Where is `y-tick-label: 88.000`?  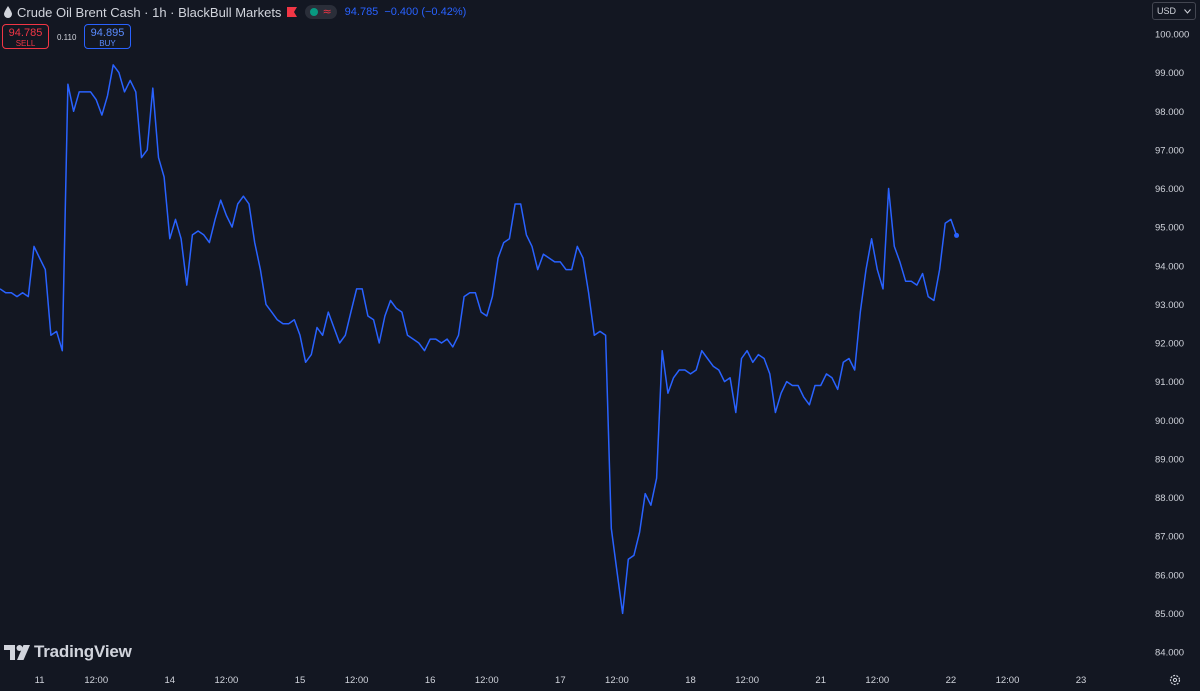
y-tick-label: 88.000 is located at coordinates (1169, 498).